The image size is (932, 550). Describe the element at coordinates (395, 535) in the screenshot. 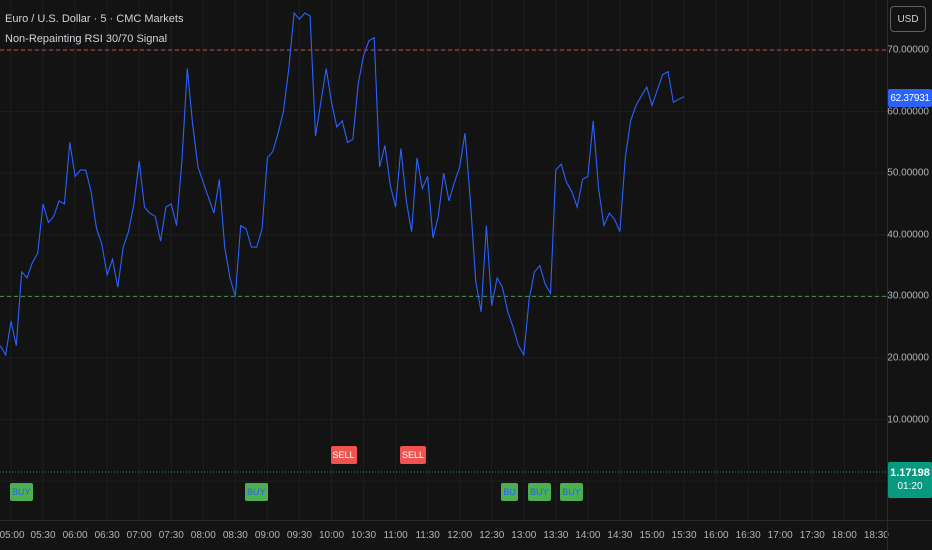

I see `x-tick-label: 11:00` at that location.